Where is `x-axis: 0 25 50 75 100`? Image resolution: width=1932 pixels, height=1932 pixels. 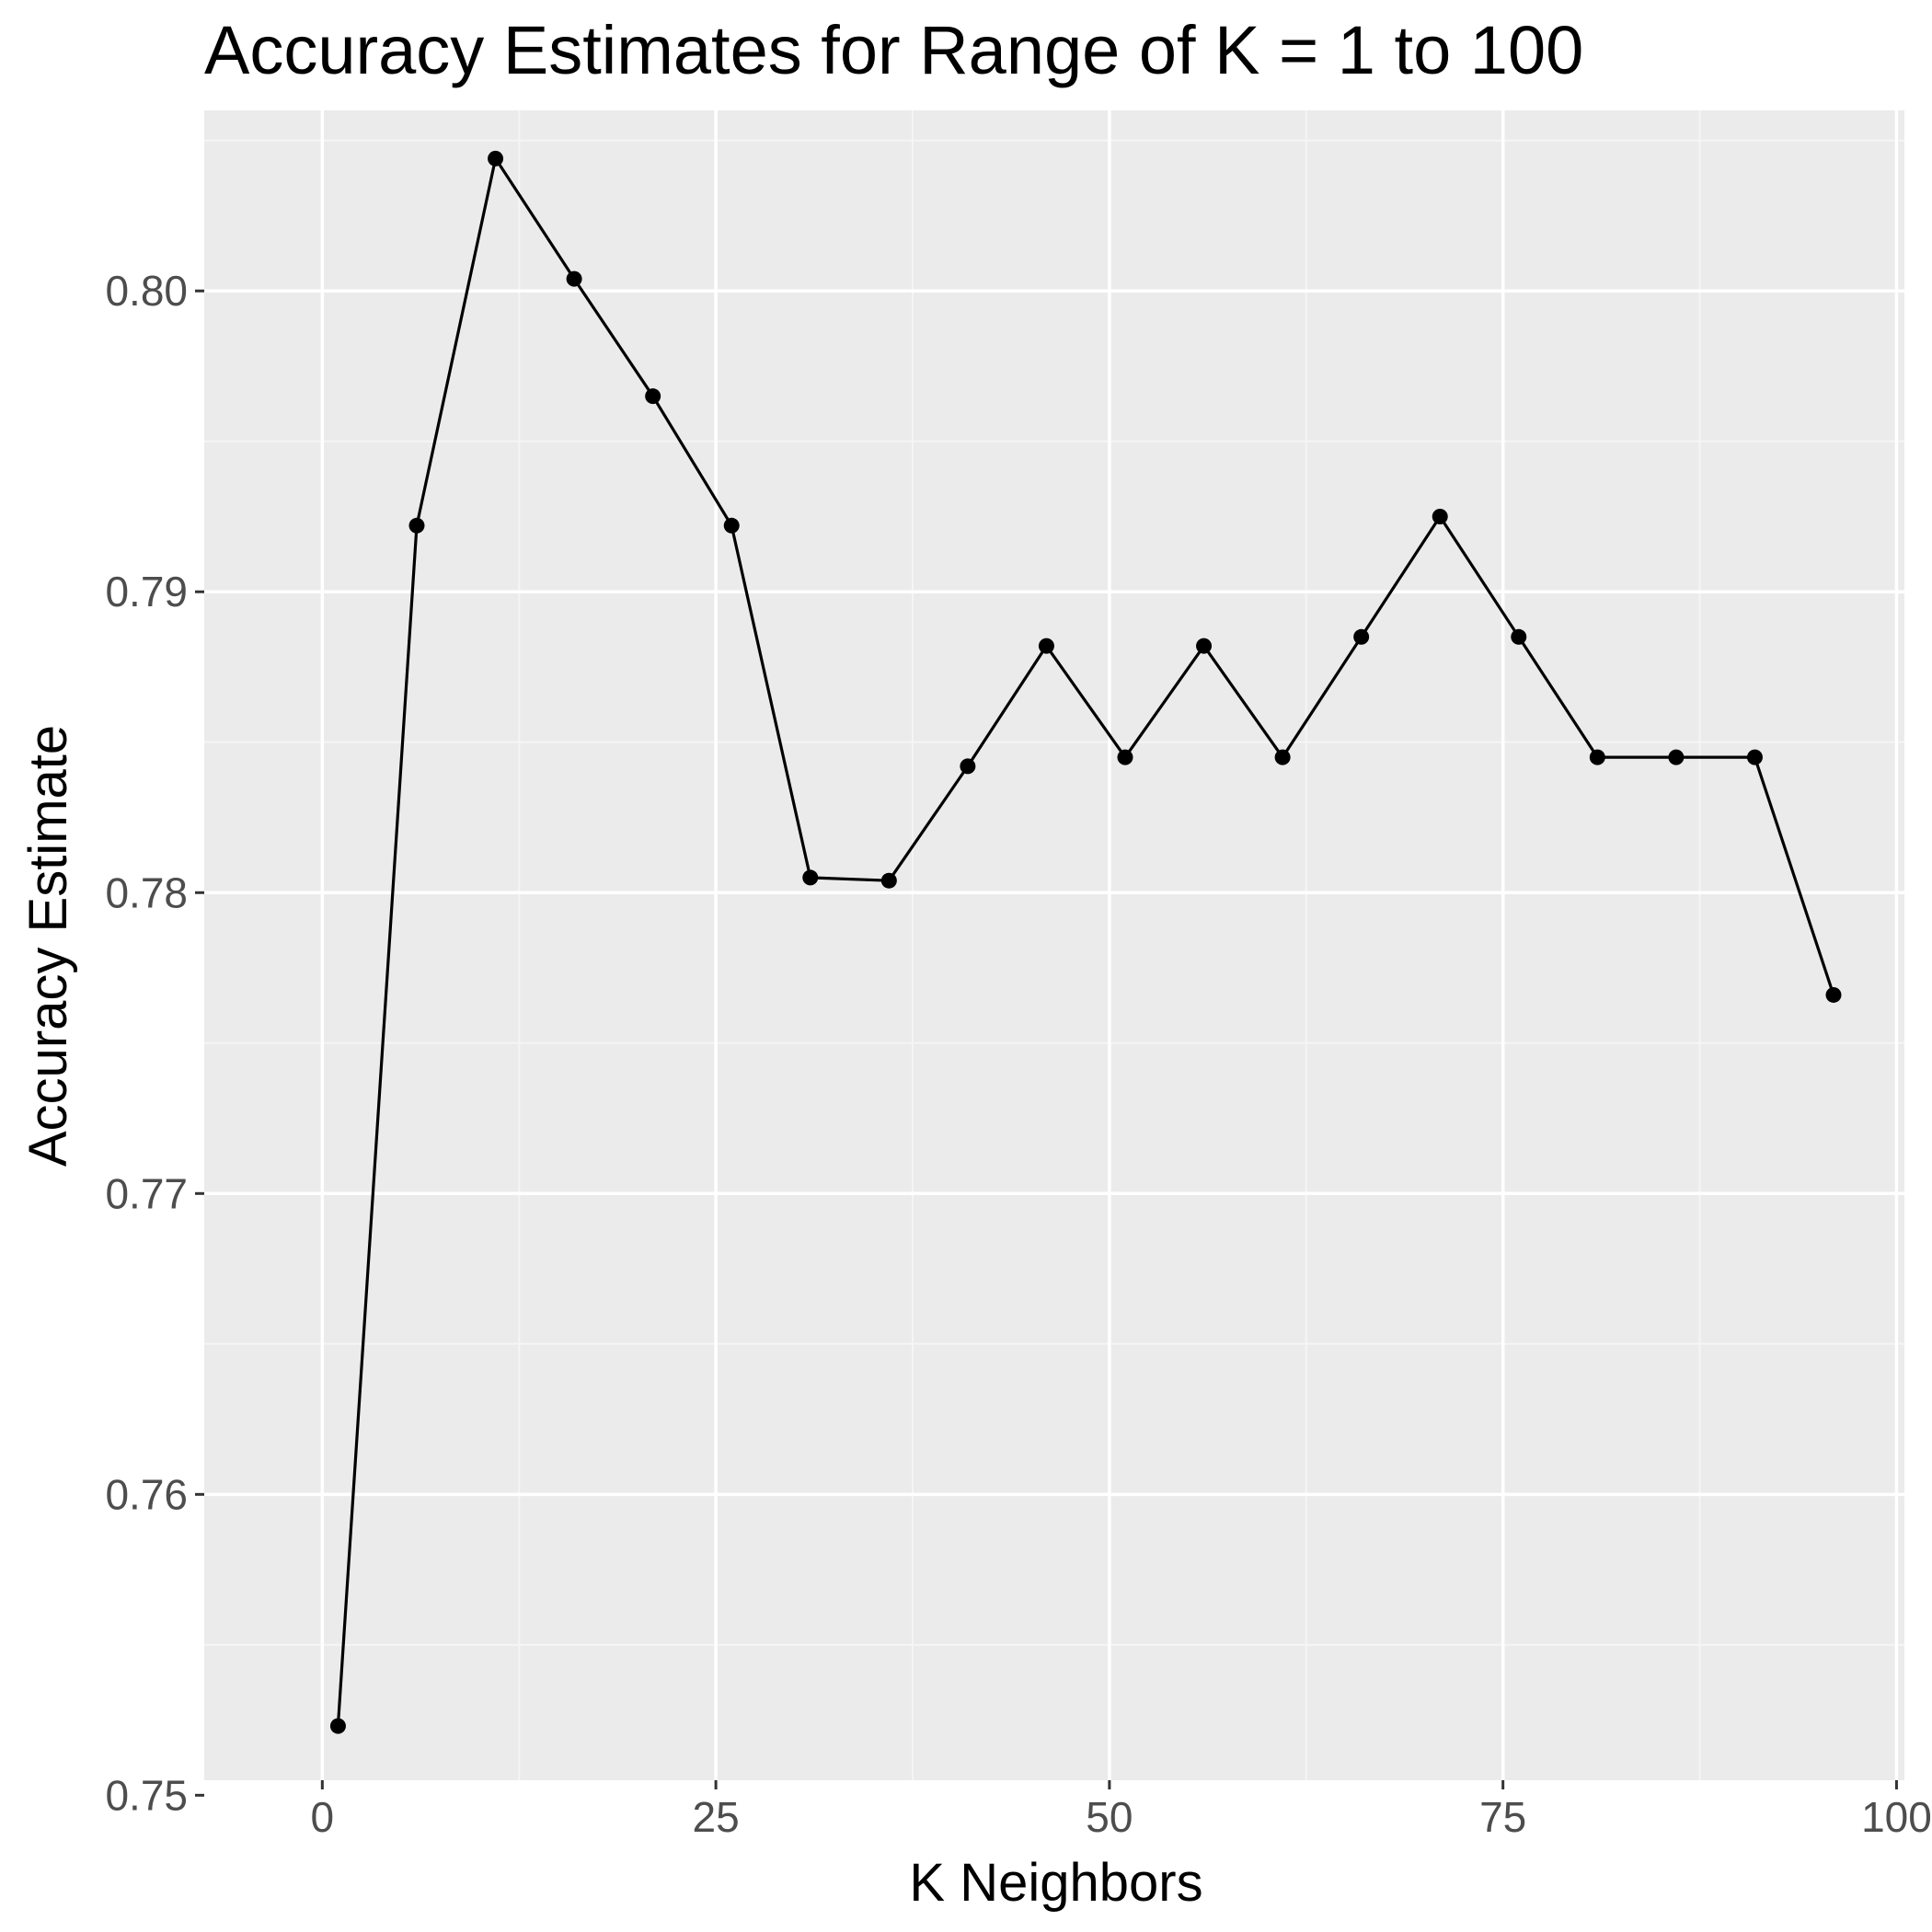 x-axis: 0 25 50 75 100 is located at coordinates (1121, 1810).